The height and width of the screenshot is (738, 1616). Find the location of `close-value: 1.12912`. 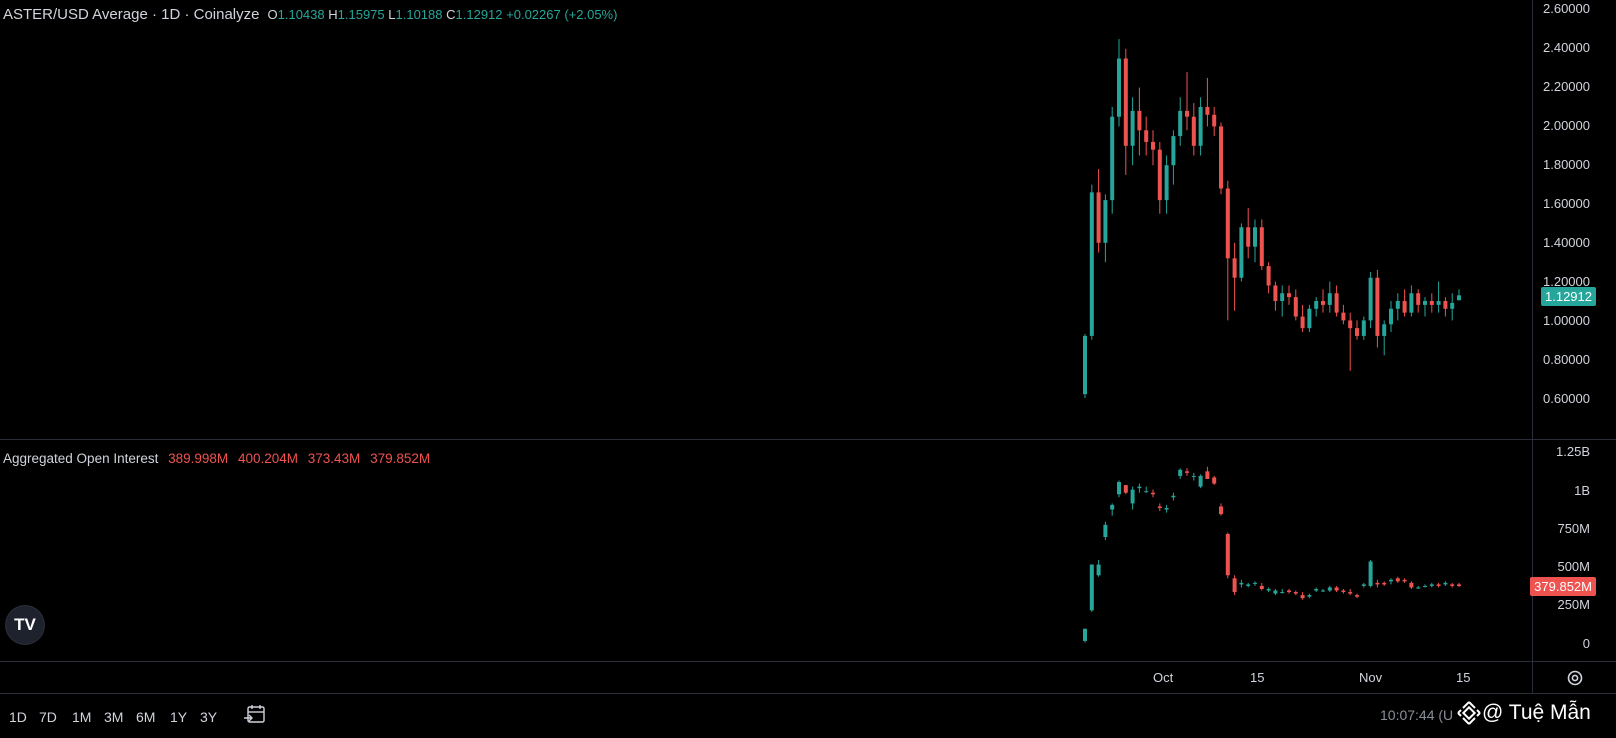

close-value: 1.12912 is located at coordinates (479, 14).